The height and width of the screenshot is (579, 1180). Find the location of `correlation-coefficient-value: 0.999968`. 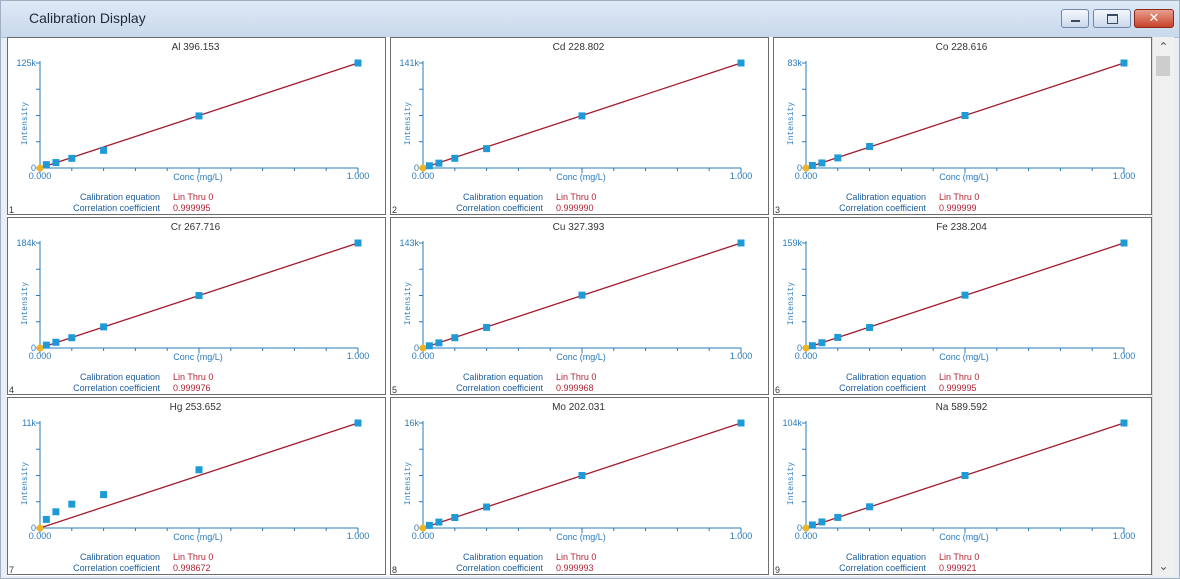

correlation-coefficient-value: 0.999968 is located at coordinates (575, 388).